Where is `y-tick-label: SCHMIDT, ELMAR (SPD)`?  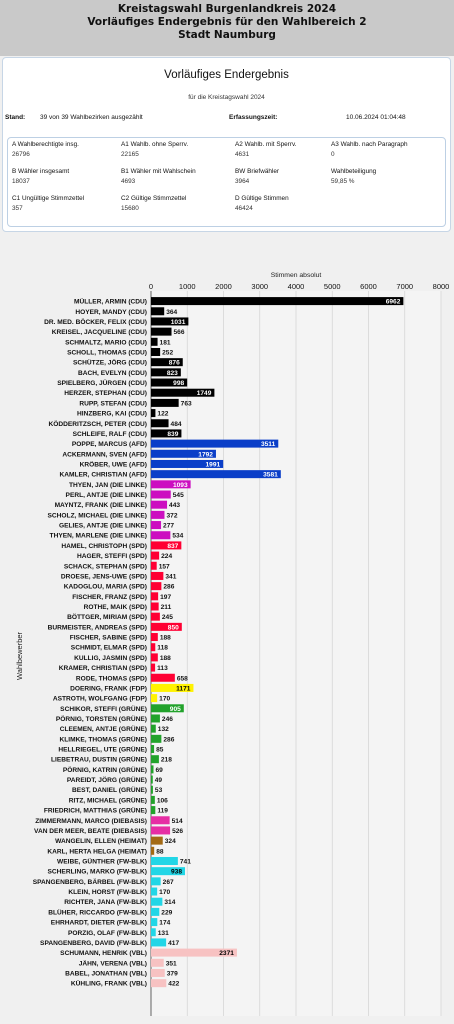
y-tick-label: SCHMIDT, ELMAR (SPD) is located at coordinates (109, 648).